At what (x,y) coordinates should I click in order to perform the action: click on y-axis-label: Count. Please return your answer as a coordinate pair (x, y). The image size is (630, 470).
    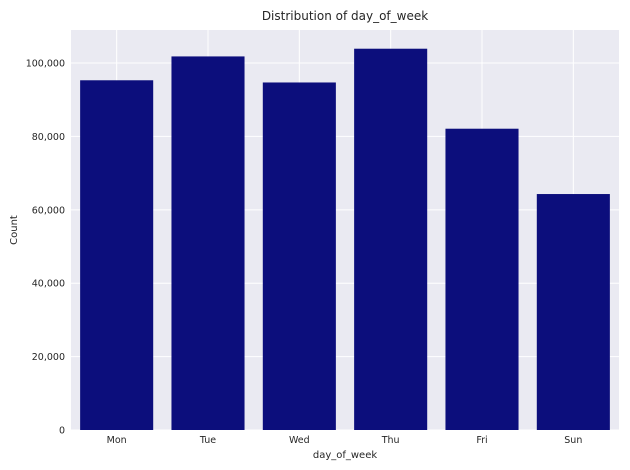
    Looking at the image, I should click on (14, 230).